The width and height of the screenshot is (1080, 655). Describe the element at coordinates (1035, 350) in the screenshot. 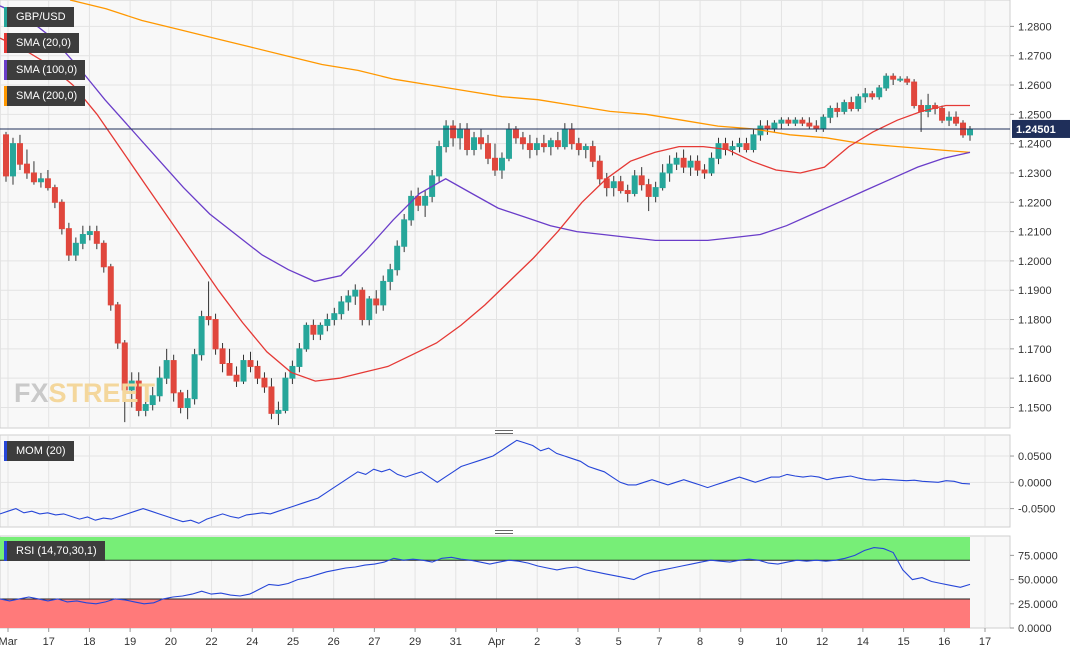

I see `price-tick-label: 1.1700` at that location.